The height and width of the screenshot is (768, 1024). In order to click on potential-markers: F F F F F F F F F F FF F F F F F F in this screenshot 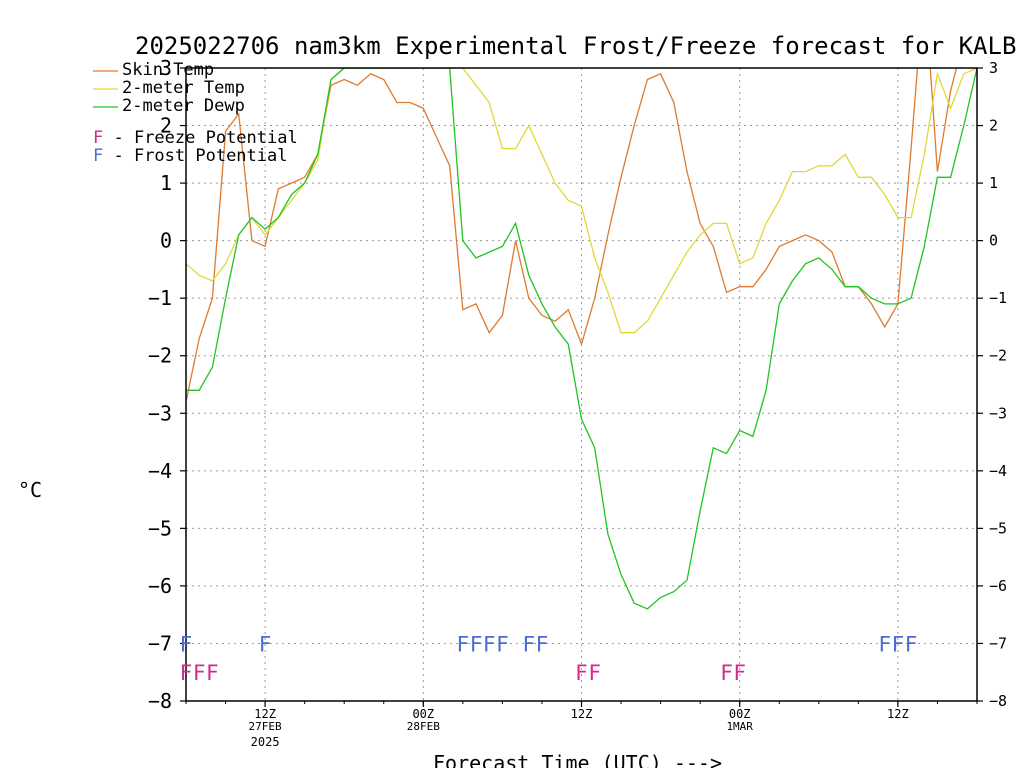, I will do `click(549, 658)`.